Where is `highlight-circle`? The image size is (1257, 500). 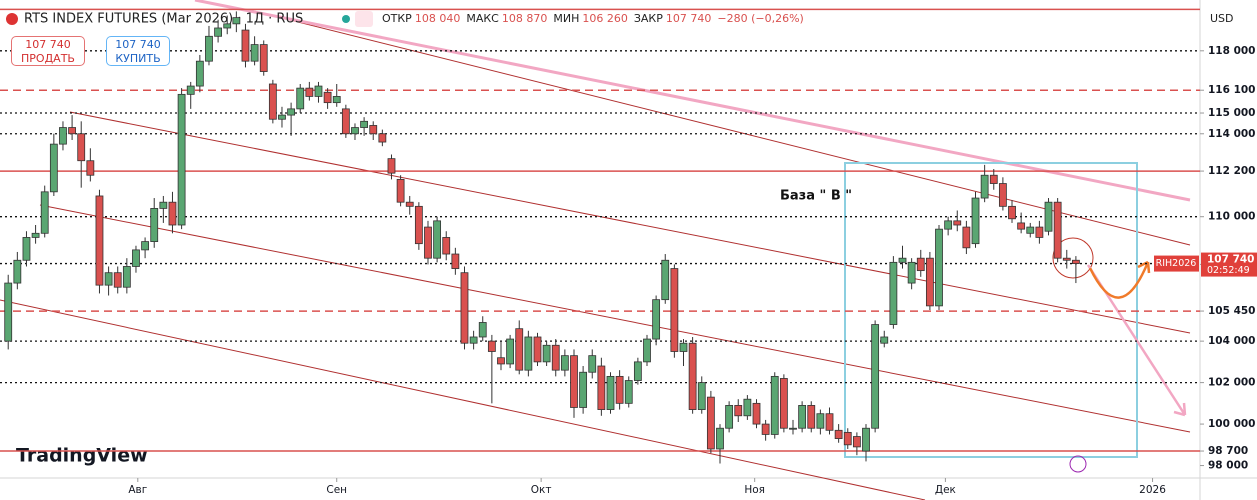 highlight-circle is located at coordinates (1073, 258).